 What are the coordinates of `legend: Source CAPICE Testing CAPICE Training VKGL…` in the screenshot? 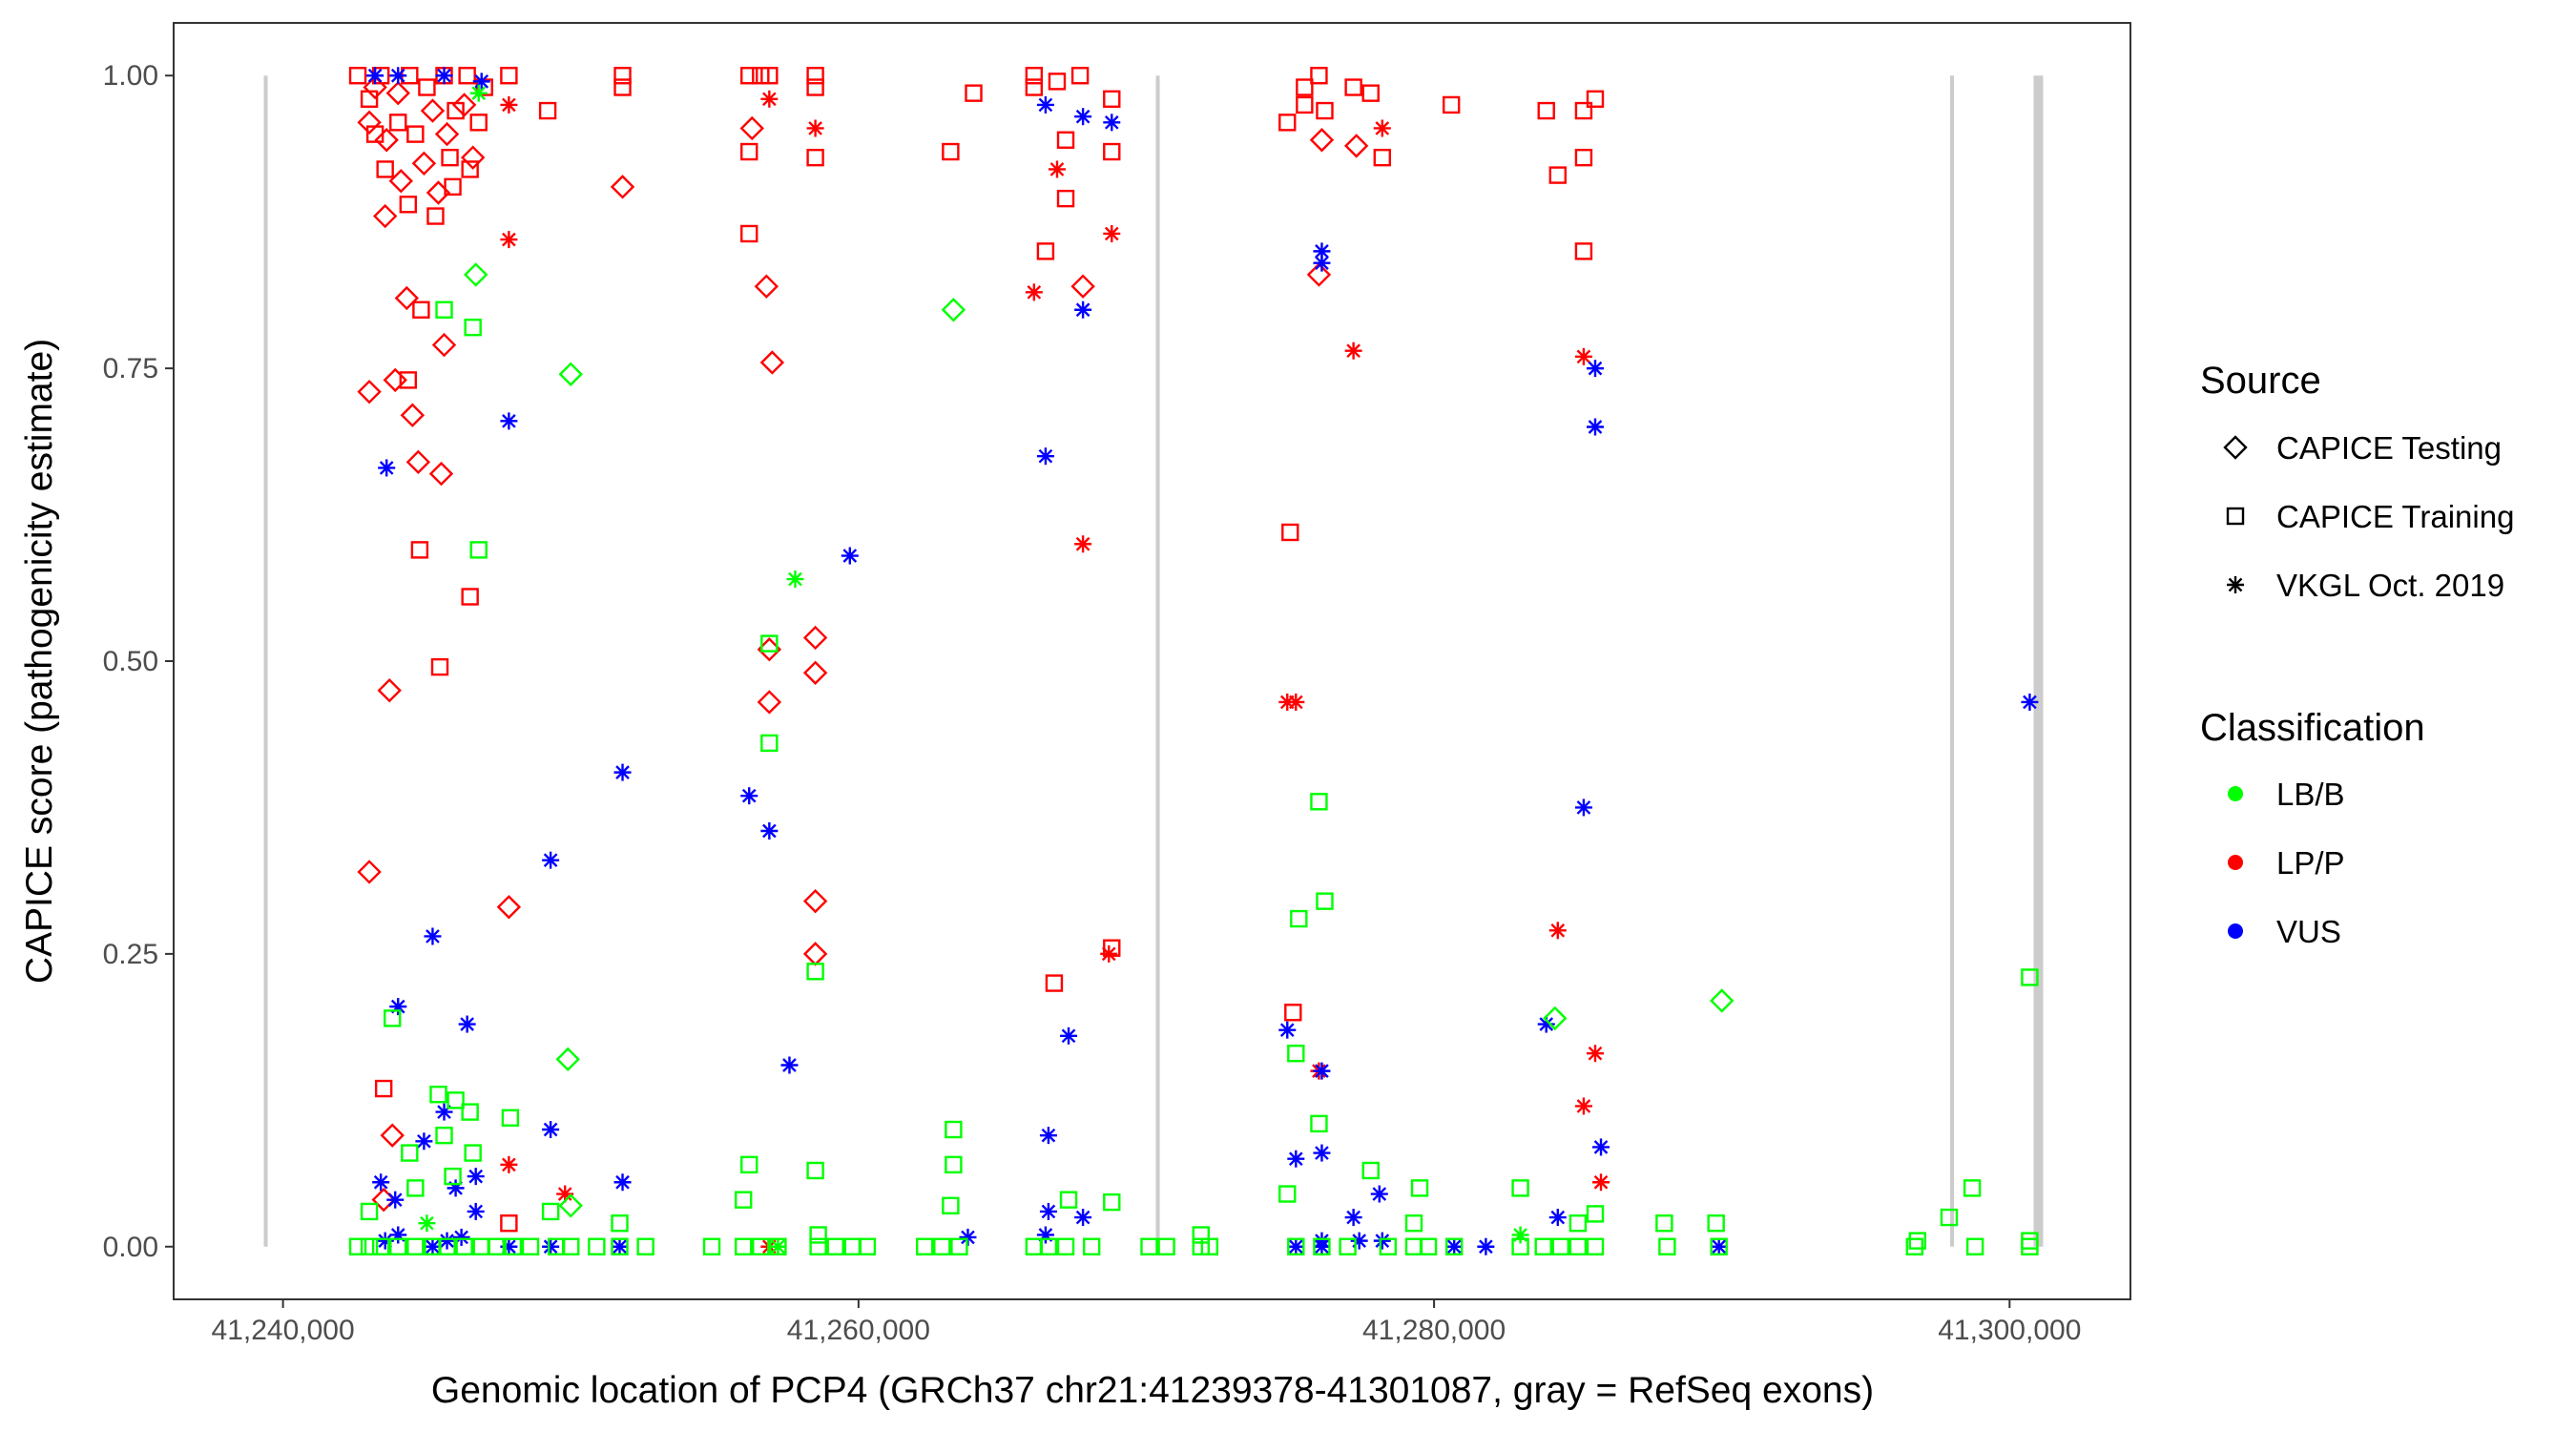 It's located at (2357, 654).